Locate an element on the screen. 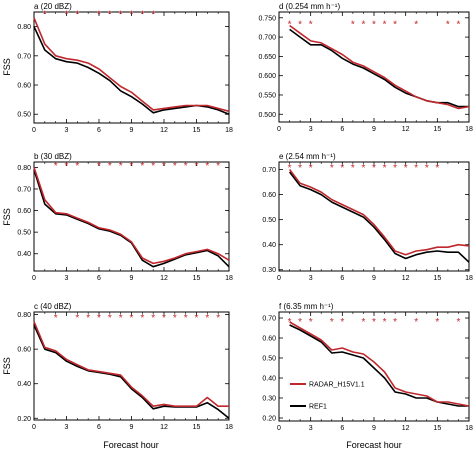  y-tick-label: 0.80 is located at coordinates (24, 27).